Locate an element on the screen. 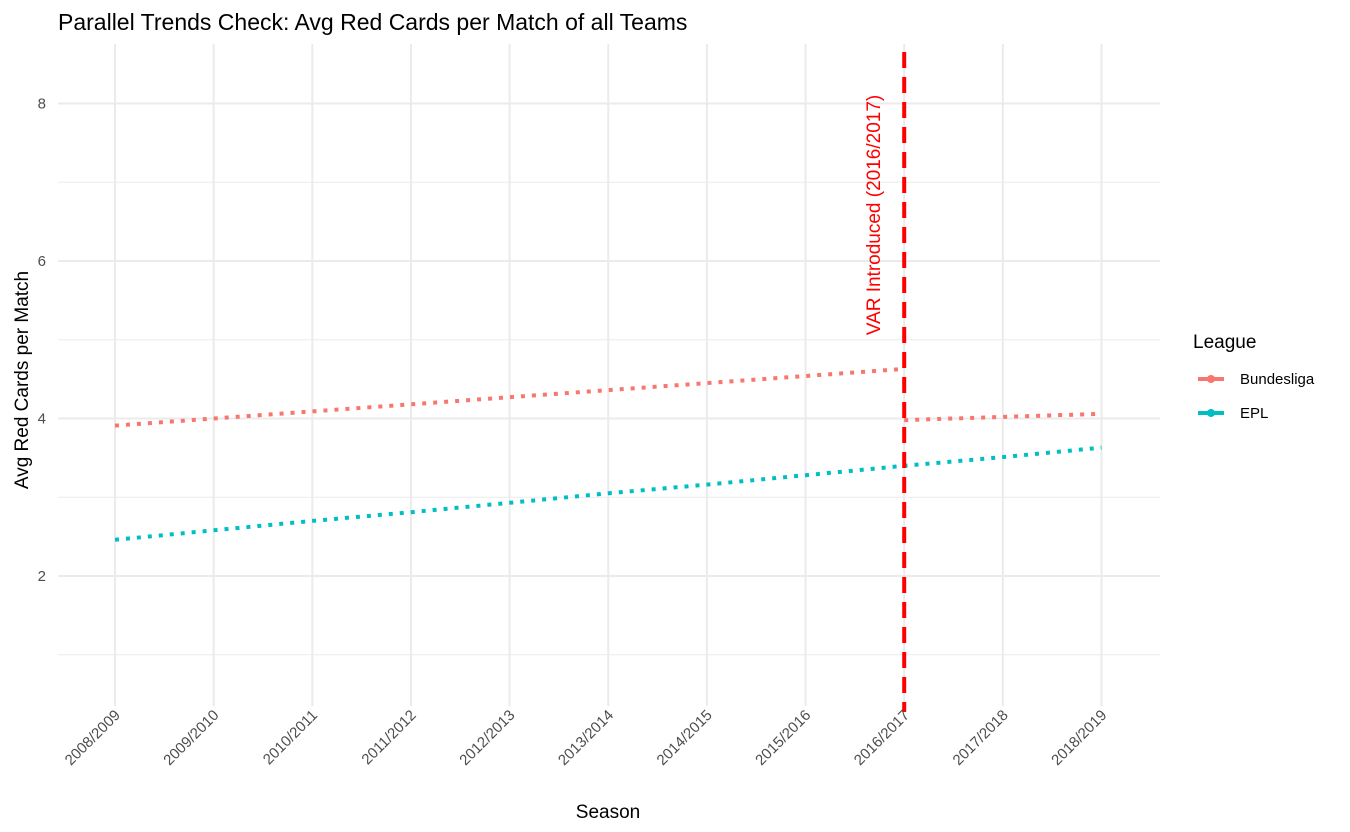 The height and width of the screenshot is (832, 1350). legend: League Bundesliga EPL is located at coordinates (1254, 377).